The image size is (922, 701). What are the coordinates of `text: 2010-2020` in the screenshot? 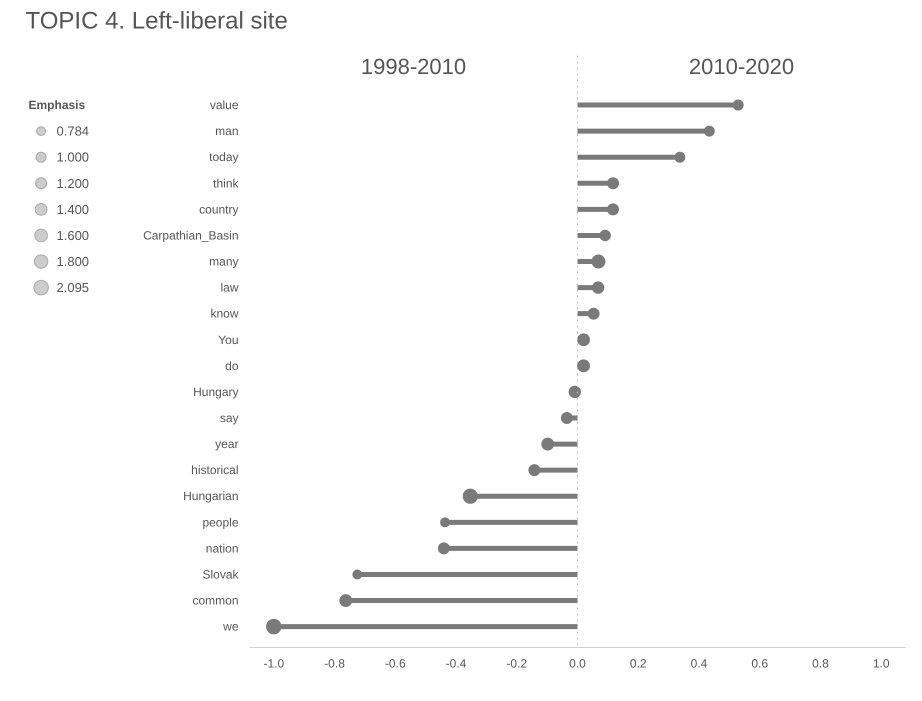 It's located at (741, 66).